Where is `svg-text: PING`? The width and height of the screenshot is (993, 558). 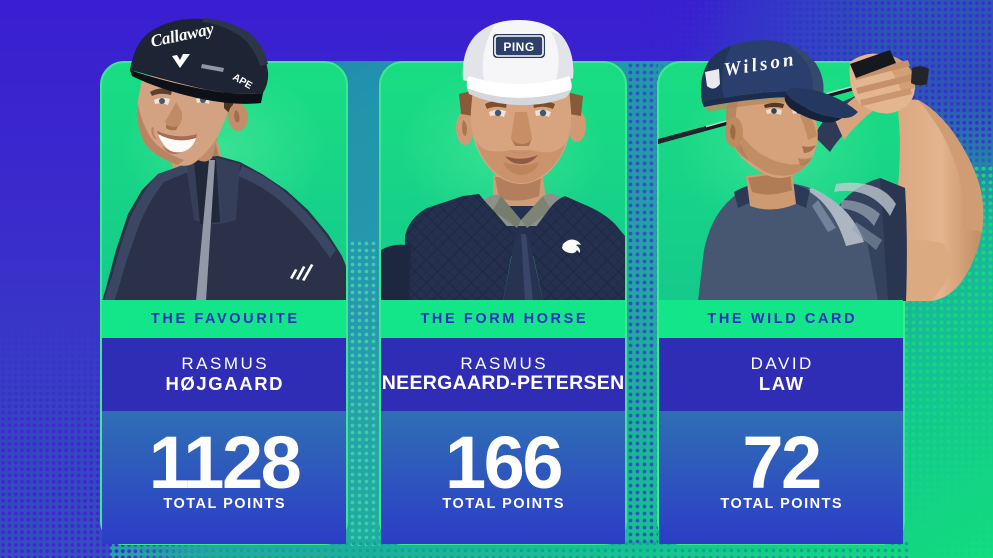
svg-text: PING is located at coordinates (518, 47).